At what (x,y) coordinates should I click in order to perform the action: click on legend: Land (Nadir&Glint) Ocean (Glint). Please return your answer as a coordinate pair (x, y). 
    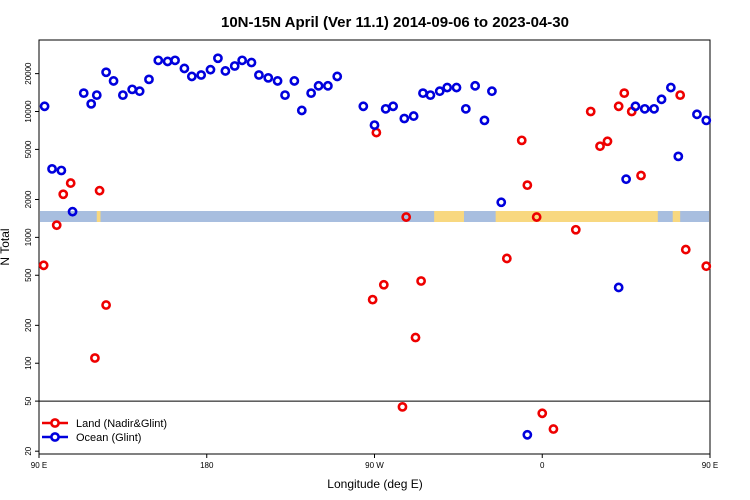
    Looking at the image, I should click on (104, 431).